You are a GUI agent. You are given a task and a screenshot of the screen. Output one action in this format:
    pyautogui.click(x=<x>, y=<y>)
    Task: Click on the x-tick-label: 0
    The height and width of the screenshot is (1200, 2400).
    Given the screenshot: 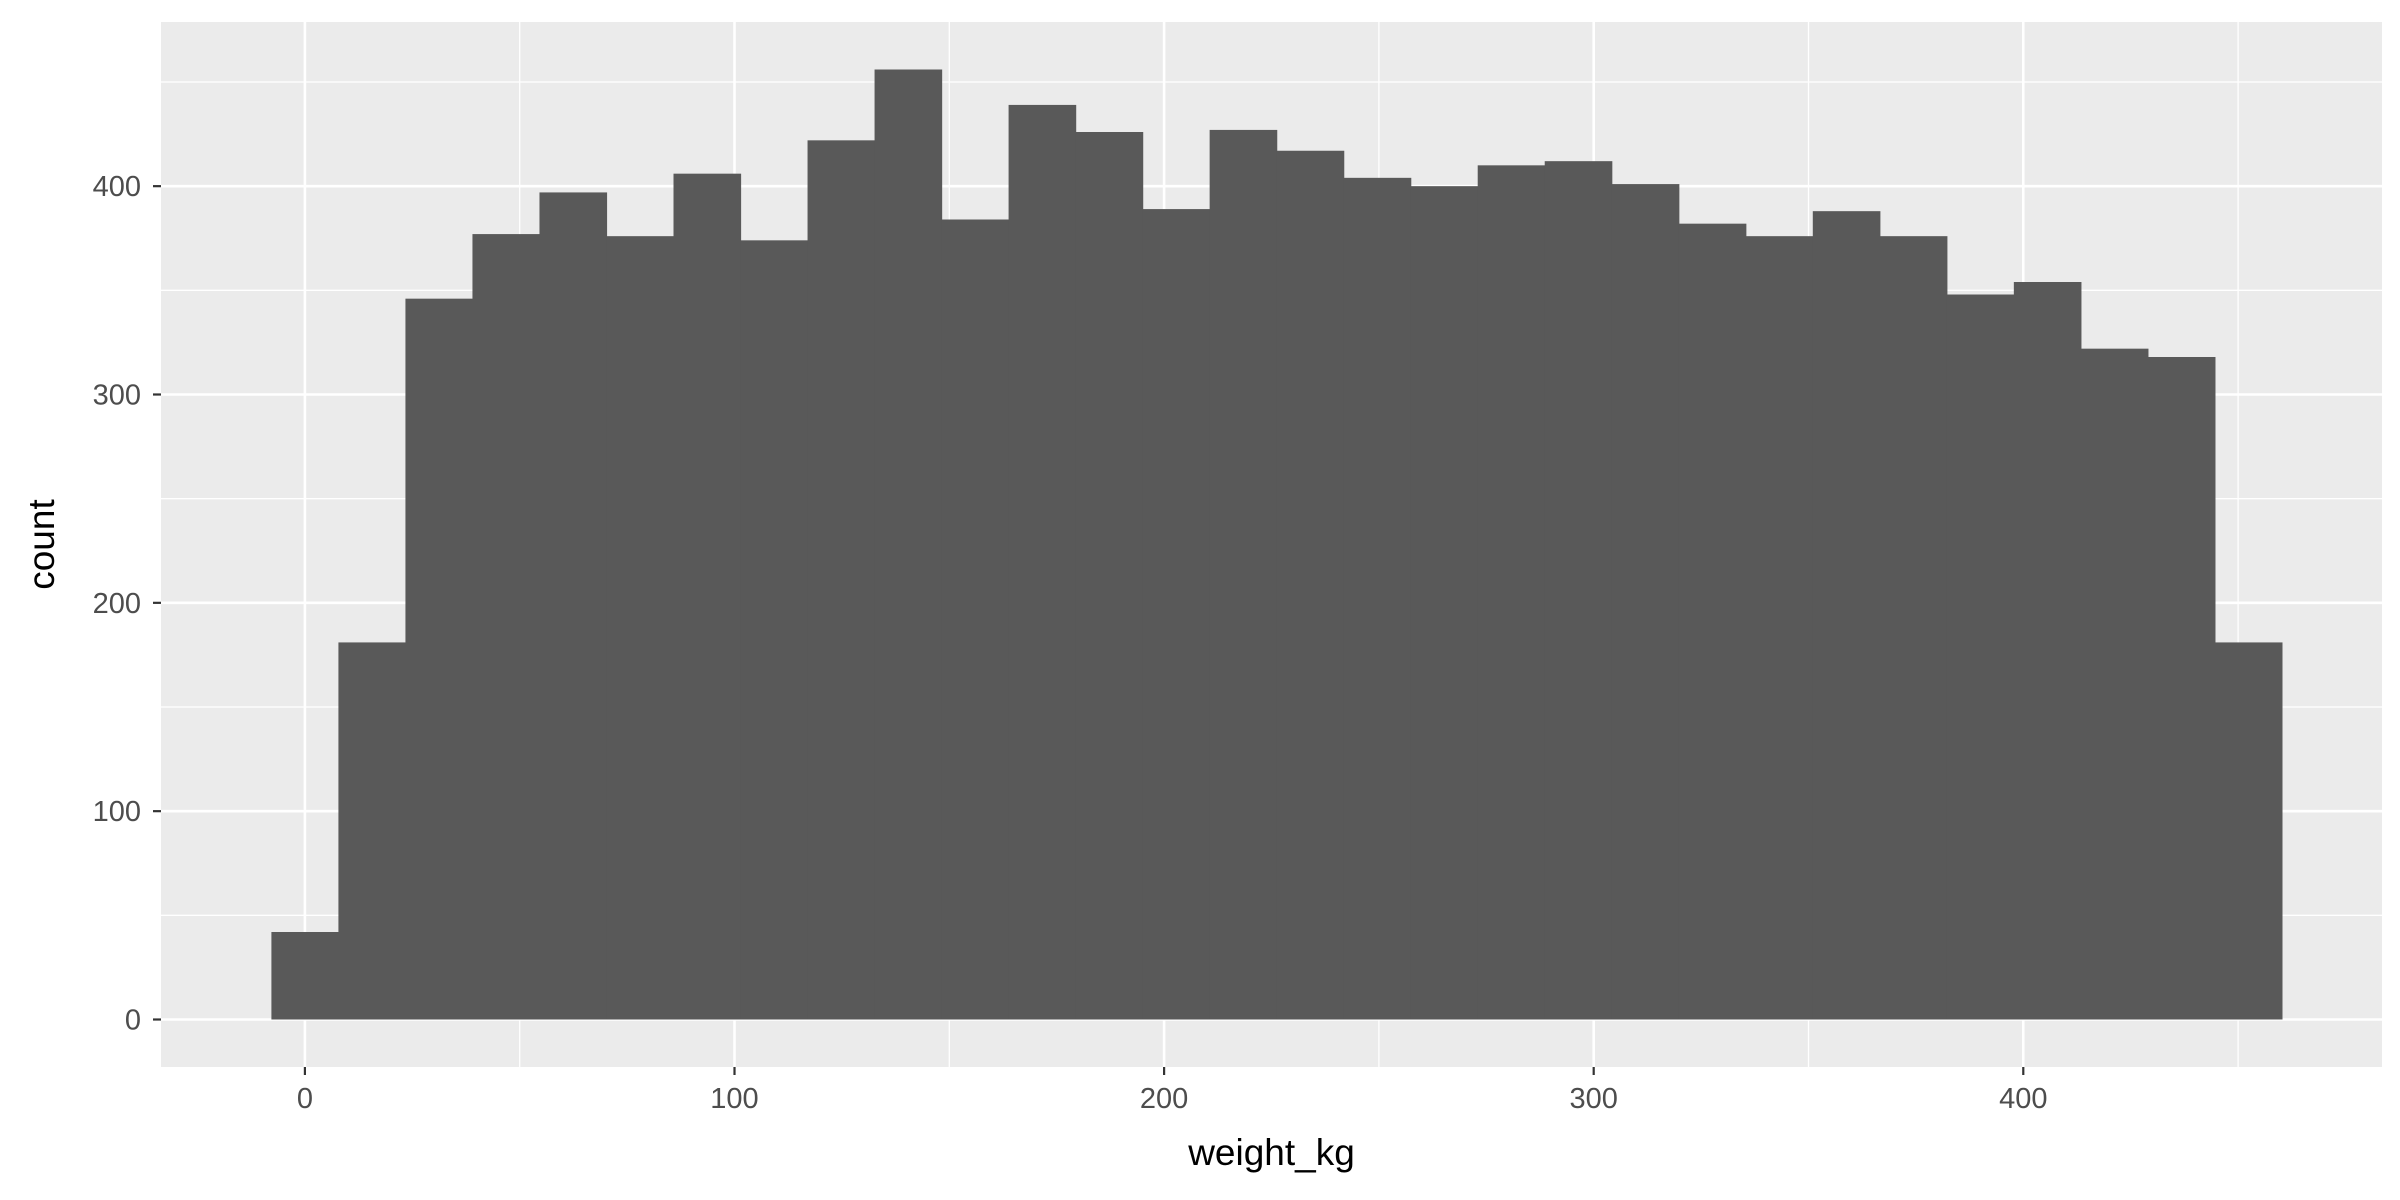 What is the action you would take?
    pyautogui.click(x=305, y=1099)
    